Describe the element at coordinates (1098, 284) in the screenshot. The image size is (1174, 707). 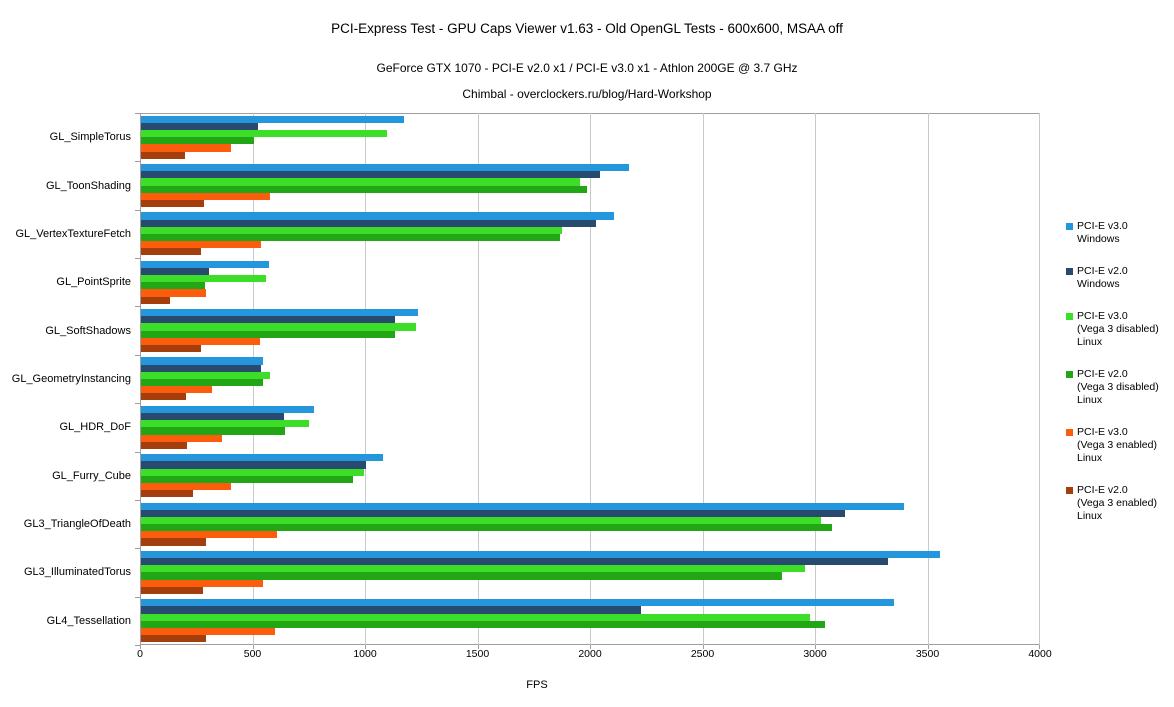
I see `legend-label-line: Windows` at that location.